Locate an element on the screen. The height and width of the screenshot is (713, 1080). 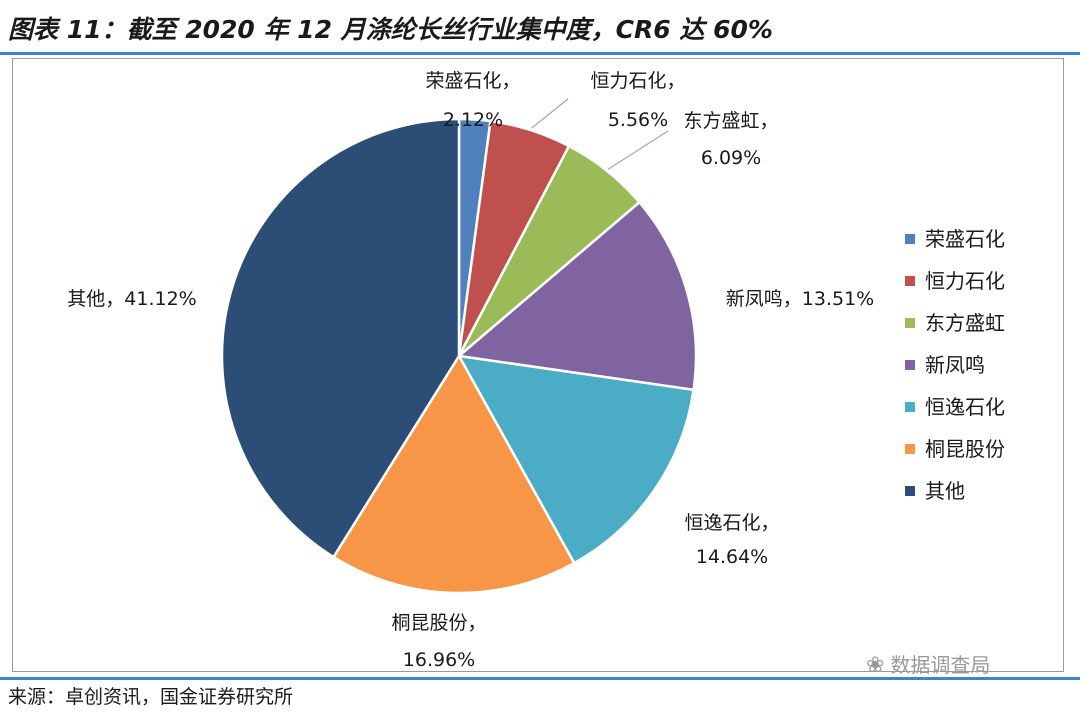
legend-label-6: 其他 is located at coordinates (945, 491).